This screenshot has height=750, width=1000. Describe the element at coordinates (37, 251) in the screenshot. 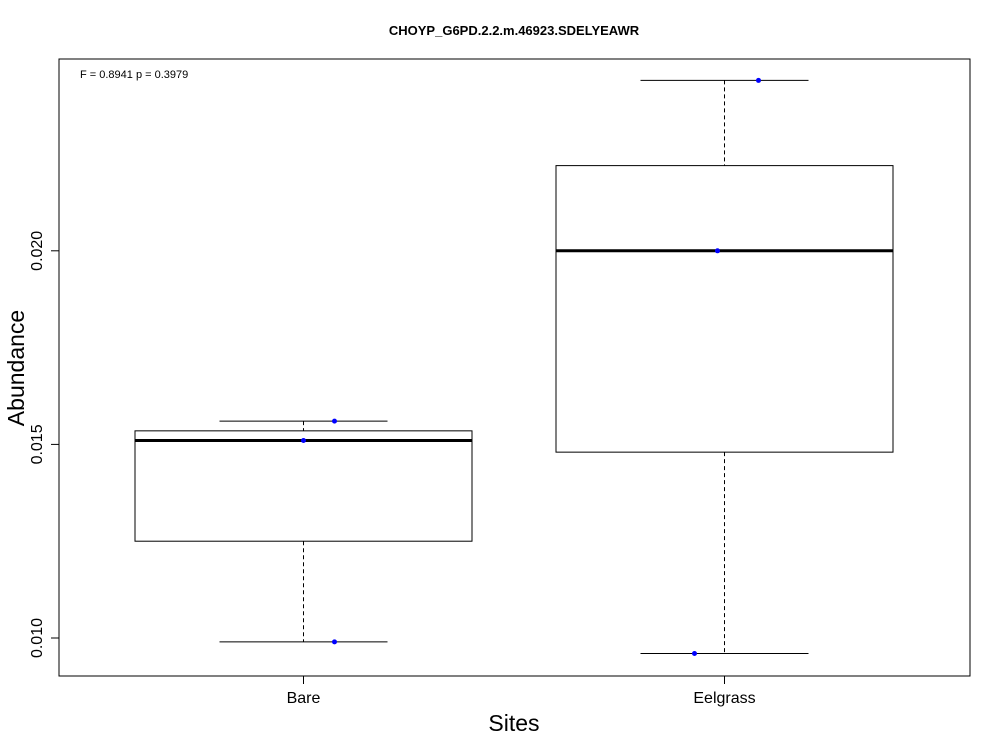

I see `y-tick-label: 0.020` at that location.